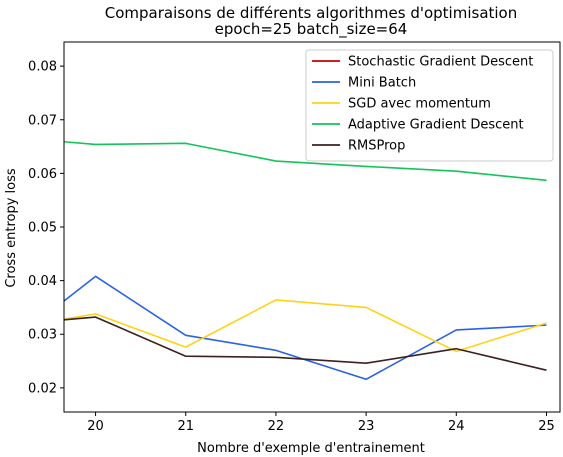 Image resolution: width=563 pixels, height=457 pixels. I want to click on y-tick-label-0: 0.02, so click(42, 388).